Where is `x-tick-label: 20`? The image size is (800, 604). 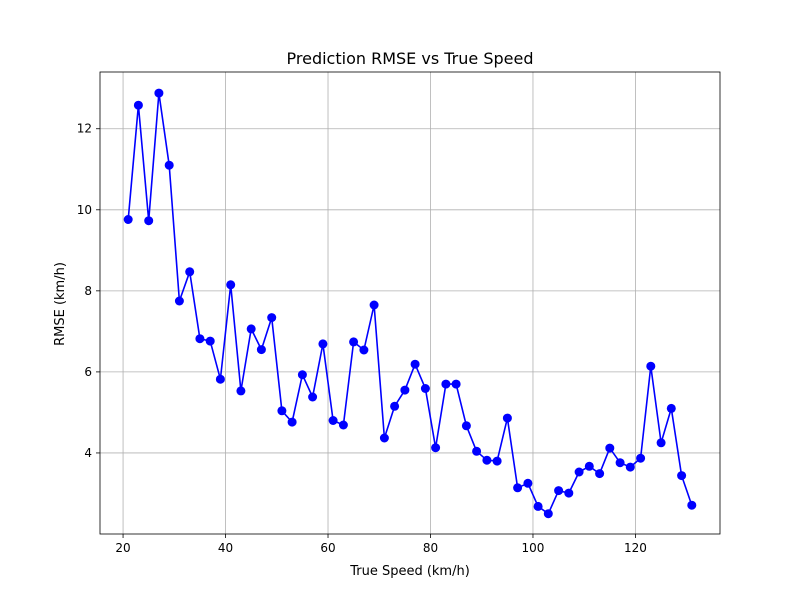
x-tick-label: 20 is located at coordinates (122, 548).